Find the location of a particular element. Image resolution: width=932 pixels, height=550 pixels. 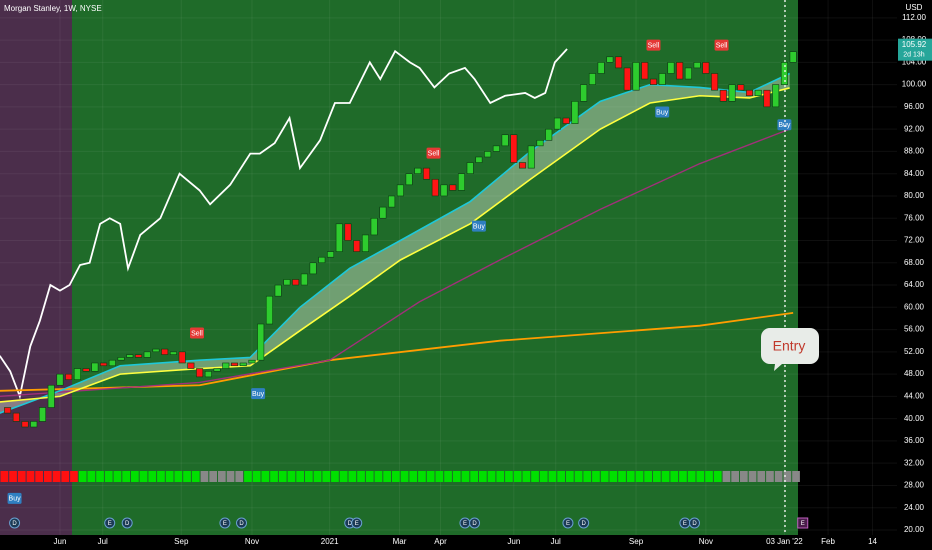

line is located at coordinates (397, 351).